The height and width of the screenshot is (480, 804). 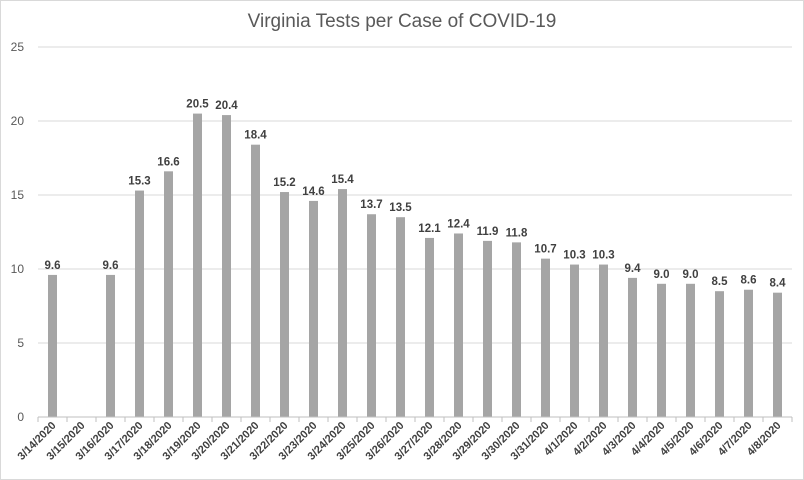 What do you see at coordinates (18, 195) in the screenshot?
I see `y-tick-label: 15` at bounding box center [18, 195].